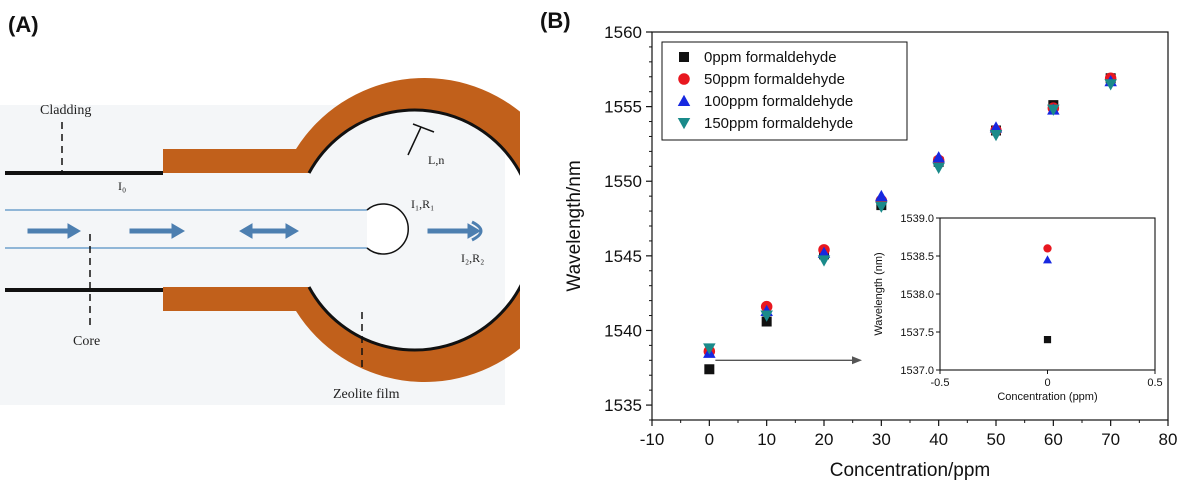  Describe the element at coordinates (910, 470) in the screenshot. I see `main-x-axis-label: Concentration/ppm` at that location.